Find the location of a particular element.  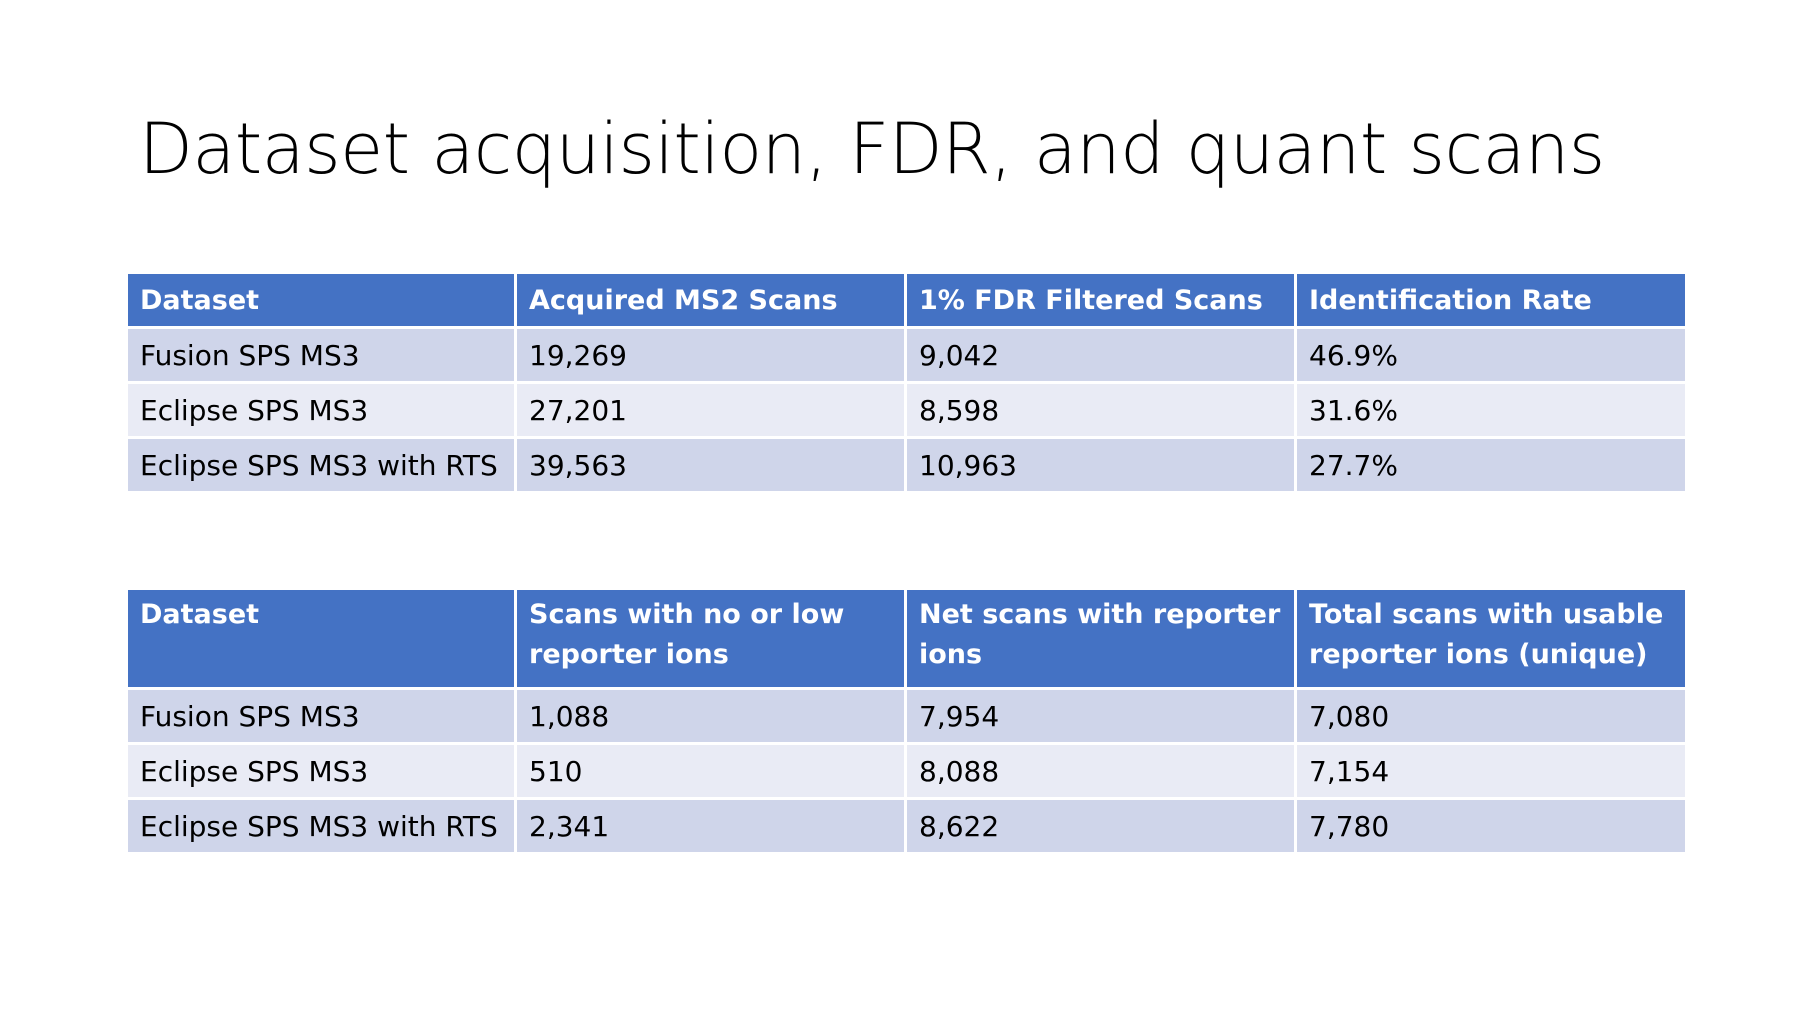

table-row: Eclipse SPS MS3 27,201 8,598 31.6% is located at coordinates (906, 410).